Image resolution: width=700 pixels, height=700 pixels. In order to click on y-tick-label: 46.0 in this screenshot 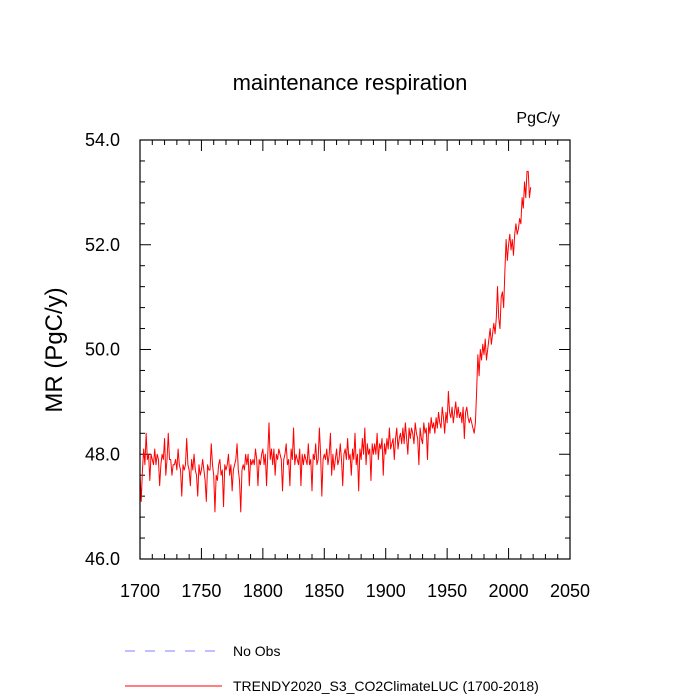, I will do `click(102, 559)`.